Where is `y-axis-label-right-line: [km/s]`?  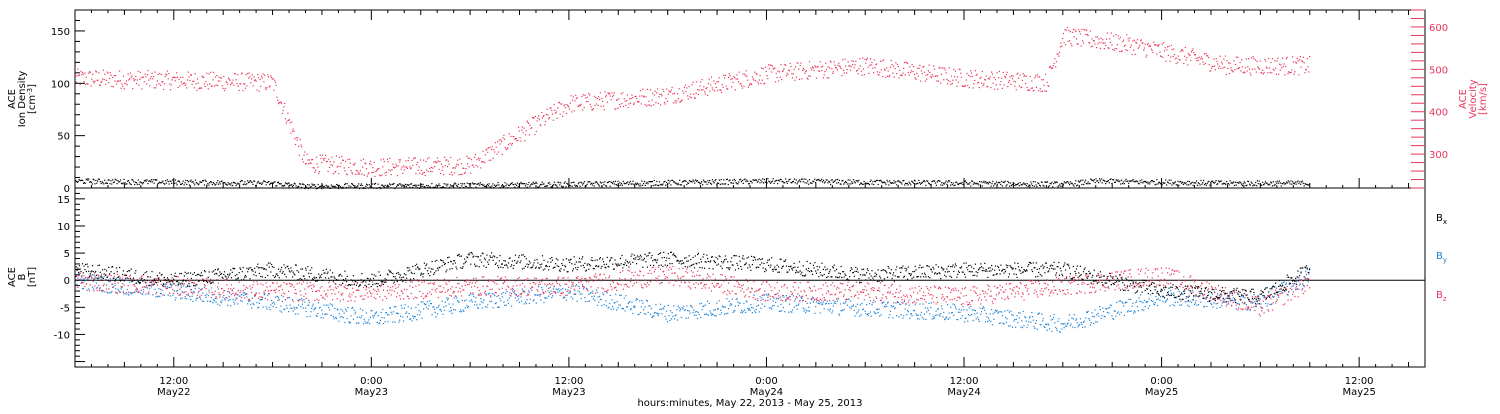 y-axis-label-right-line: [km/s] is located at coordinates (1483, 99).